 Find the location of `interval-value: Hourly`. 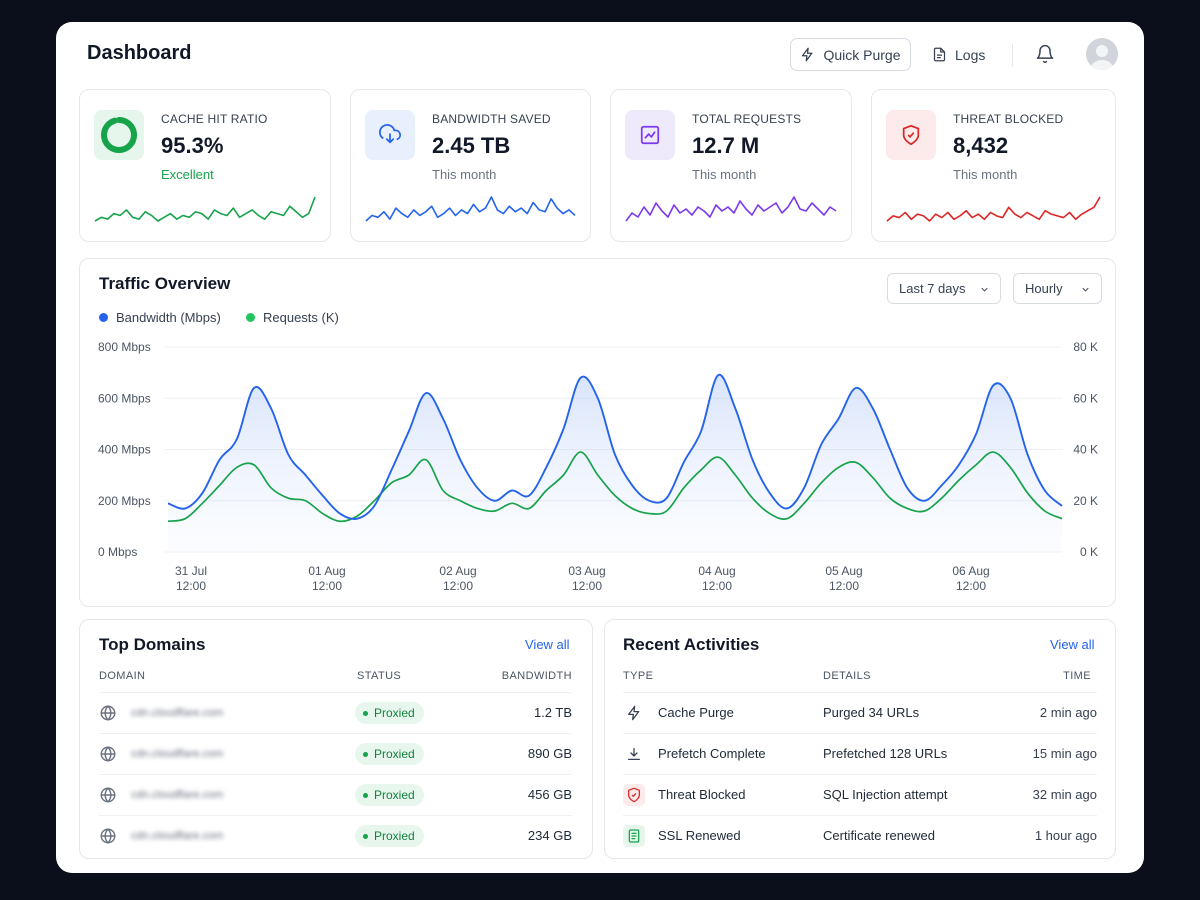

interval-value: Hourly is located at coordinates (1044, 288).